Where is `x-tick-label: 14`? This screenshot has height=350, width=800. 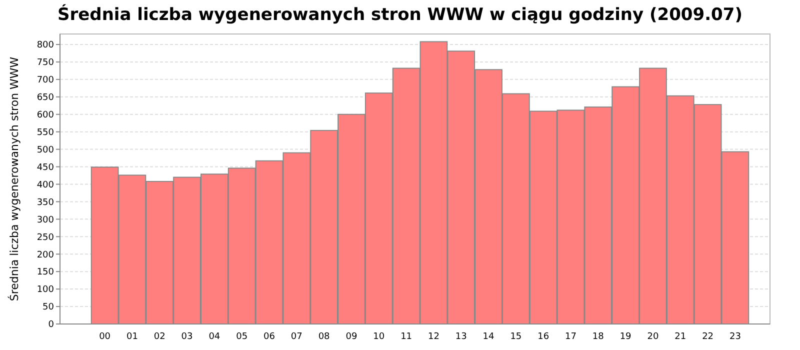 x-tick-label: 14 is located at coordinates (488, 337).